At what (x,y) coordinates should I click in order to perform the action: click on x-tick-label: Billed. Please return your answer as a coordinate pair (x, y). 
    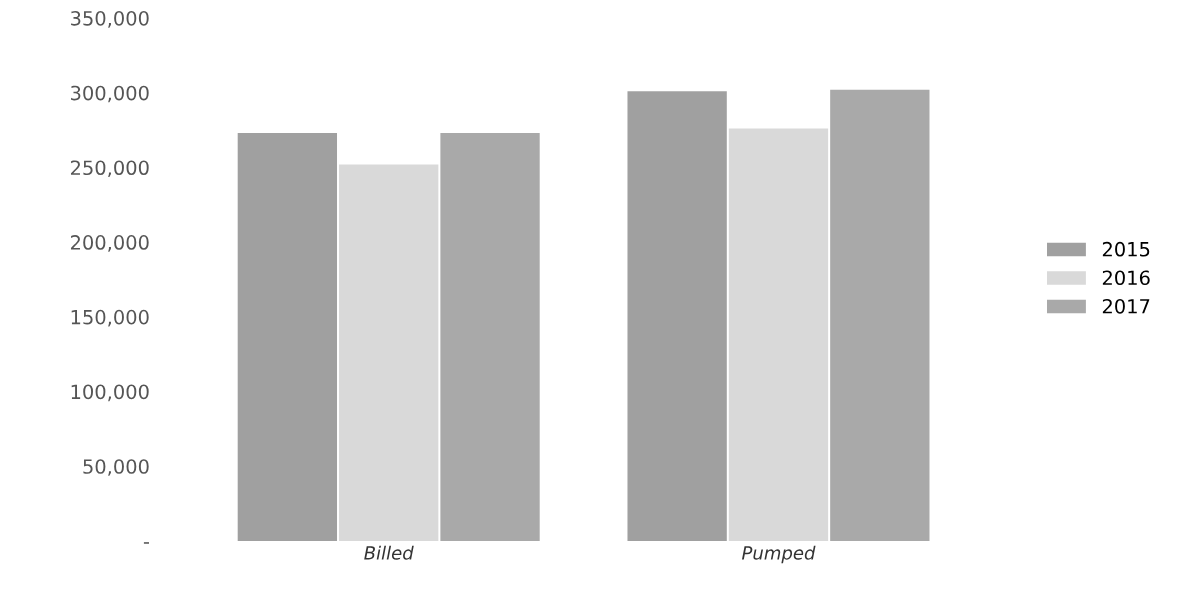
    Looking at the image, I should click on (389, 552).